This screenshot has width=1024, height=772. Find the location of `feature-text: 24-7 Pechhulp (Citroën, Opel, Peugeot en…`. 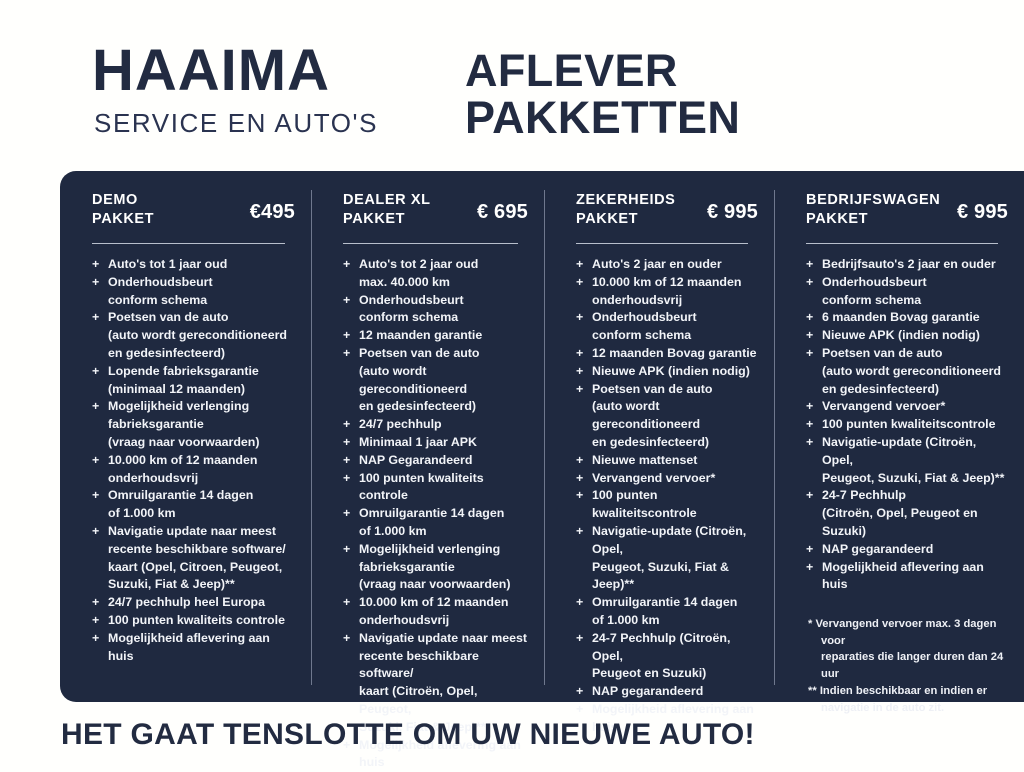

feature-text: 24-7 Pechhulp (Citroën, Opel, Peugeot en… is located at coordinates (900, 513).